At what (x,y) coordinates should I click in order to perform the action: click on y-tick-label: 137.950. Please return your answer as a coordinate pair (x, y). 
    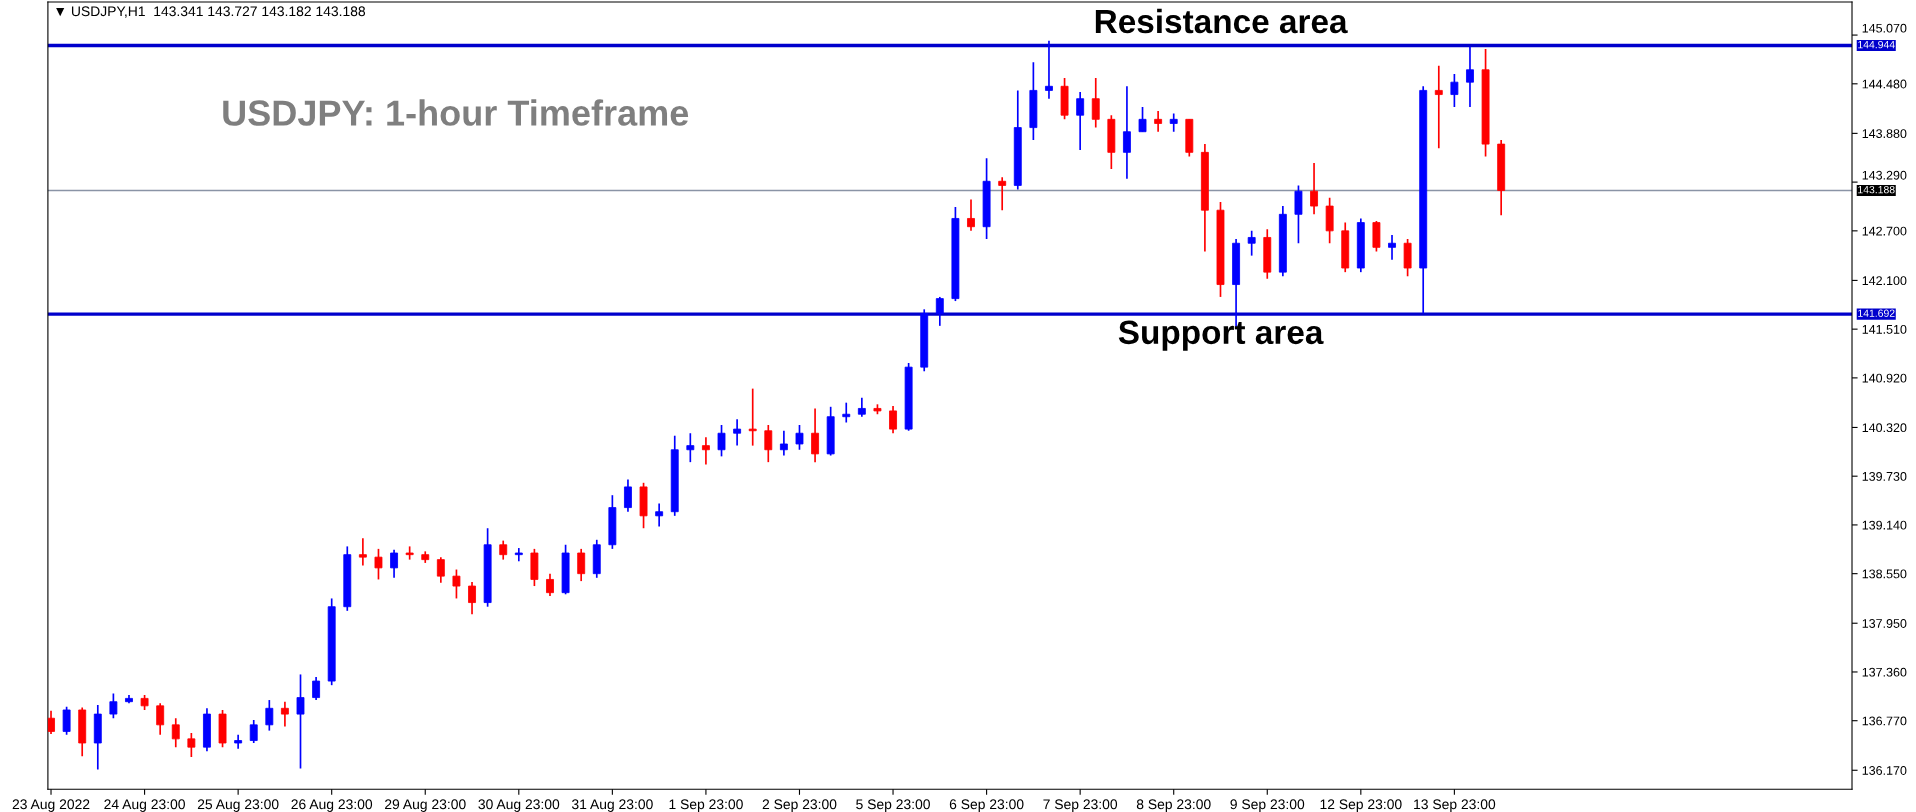
    Looking at the image, I should click on (1884, 623).